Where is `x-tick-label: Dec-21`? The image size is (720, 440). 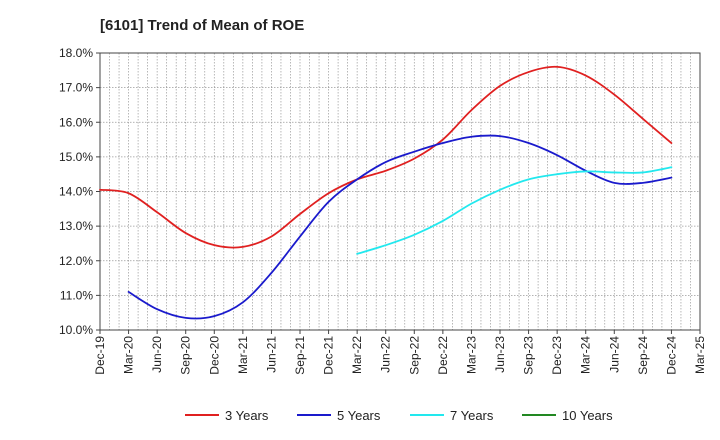 x-tick-label: Dec-21 is located at coordinates (329, 355).